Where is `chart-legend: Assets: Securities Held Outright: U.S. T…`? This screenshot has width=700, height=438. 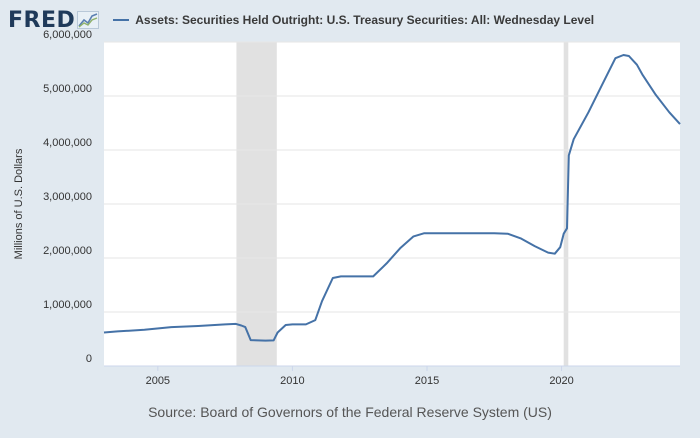
chart-legend: Assets: Securities Held Outright: U.S. T… is located at coordinates (353, 20).